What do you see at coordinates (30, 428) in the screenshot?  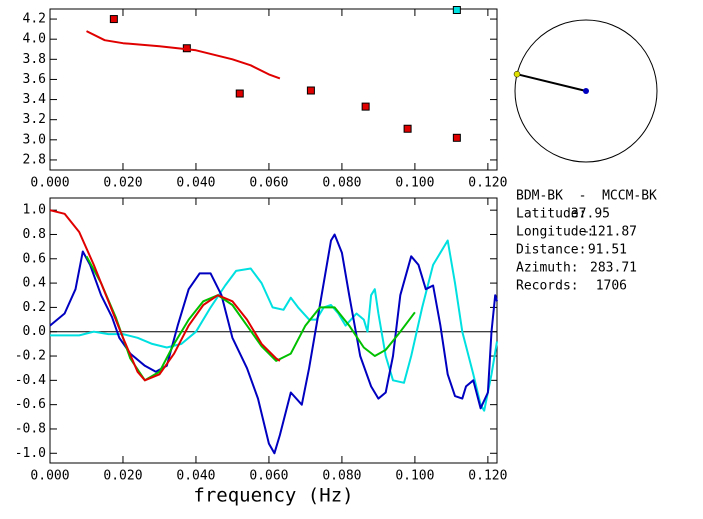 I see `y-tick-label: -0.8` at bounding box center [30, 428].